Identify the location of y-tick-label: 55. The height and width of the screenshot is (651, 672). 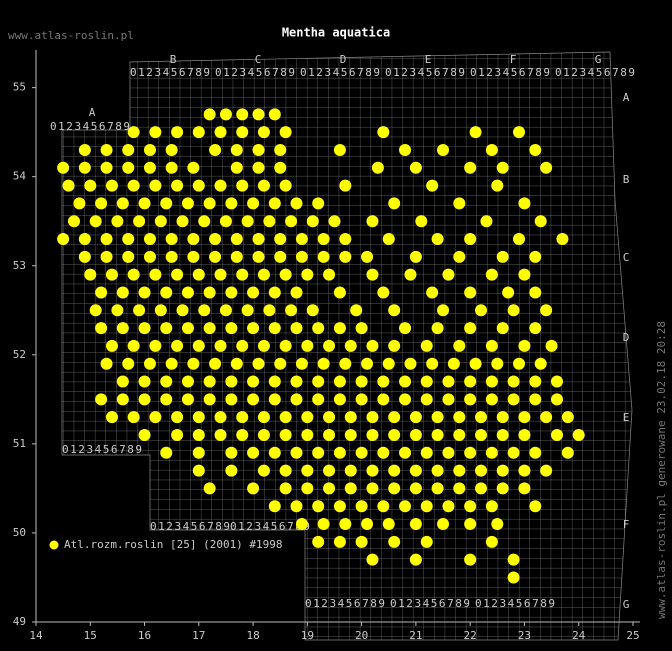
(19, 87).